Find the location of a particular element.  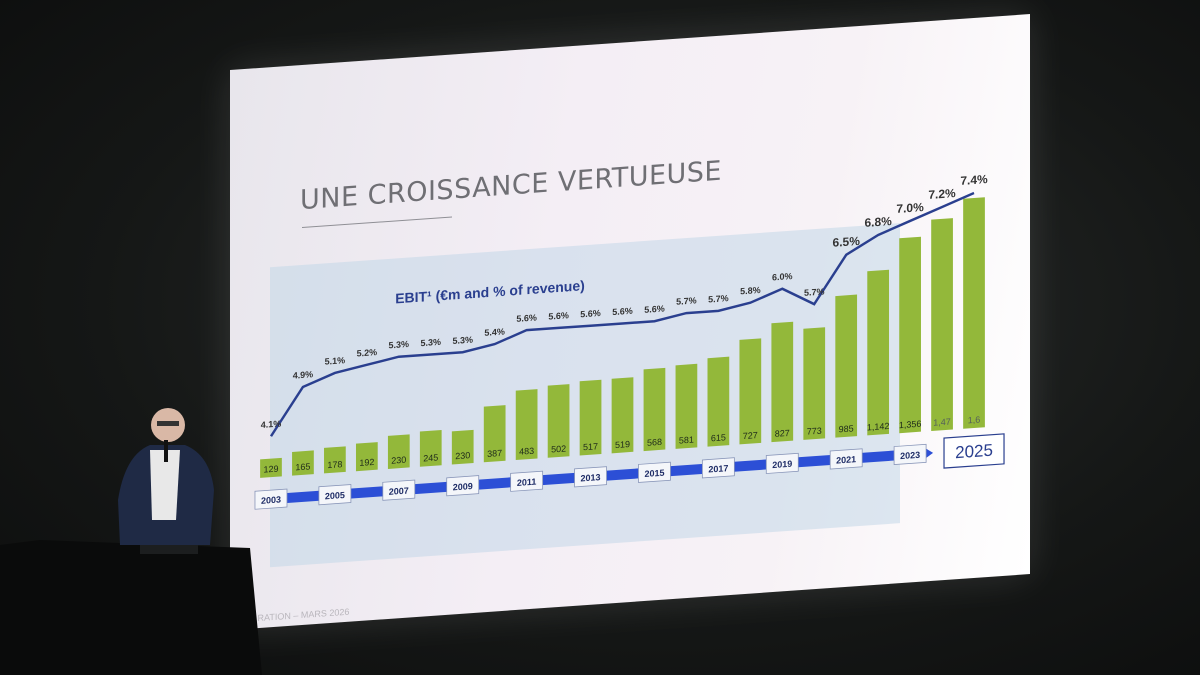

timeline-year-label: 2007 is located at coordinates (399, 491).